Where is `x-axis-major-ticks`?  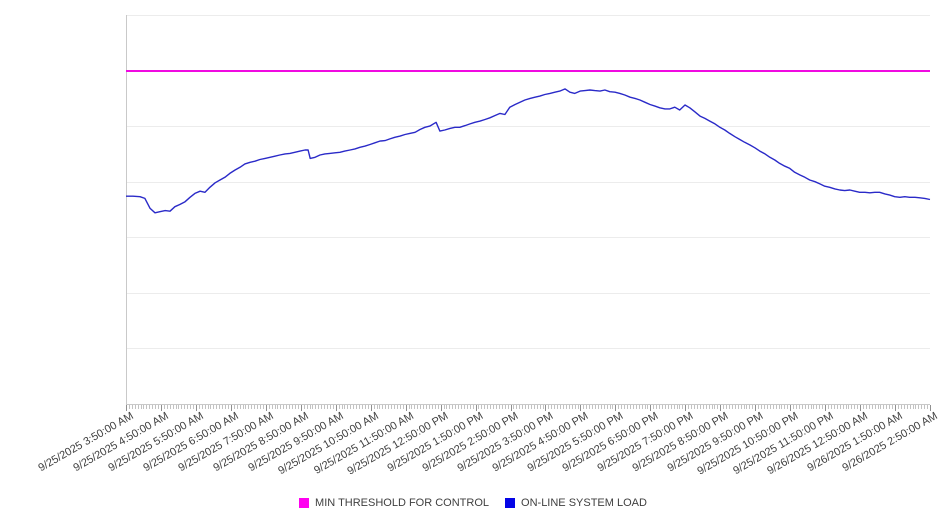
x-axis-major-ticks is located at coordinates (528, 408).